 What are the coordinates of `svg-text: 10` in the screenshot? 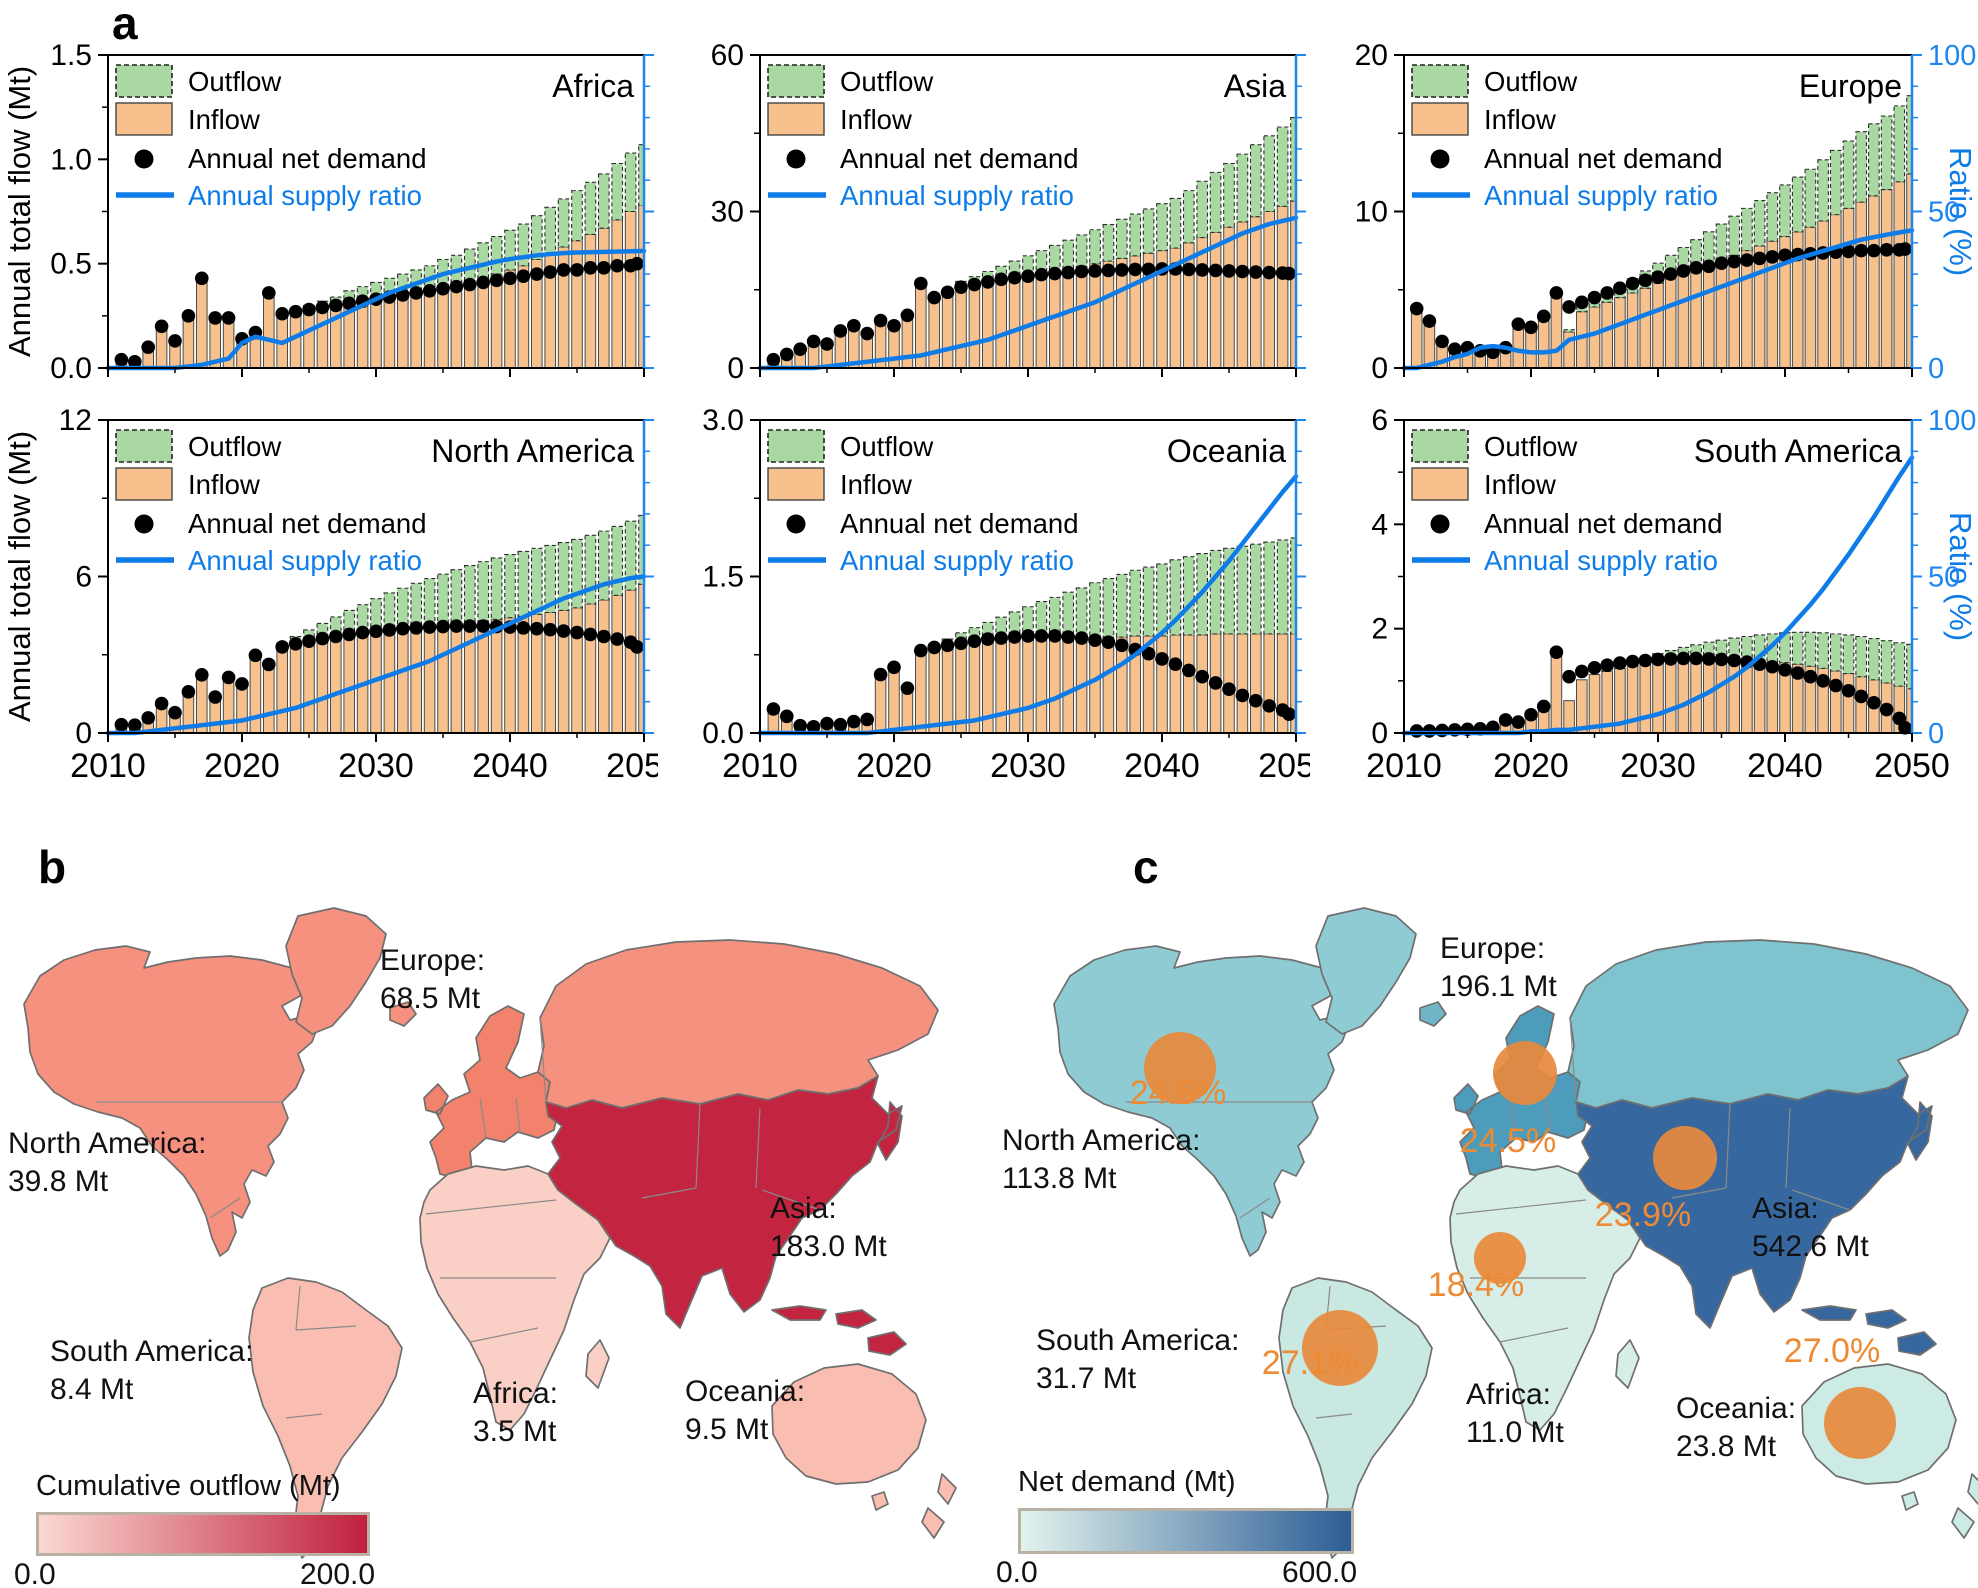 It's located at (1371, 212).